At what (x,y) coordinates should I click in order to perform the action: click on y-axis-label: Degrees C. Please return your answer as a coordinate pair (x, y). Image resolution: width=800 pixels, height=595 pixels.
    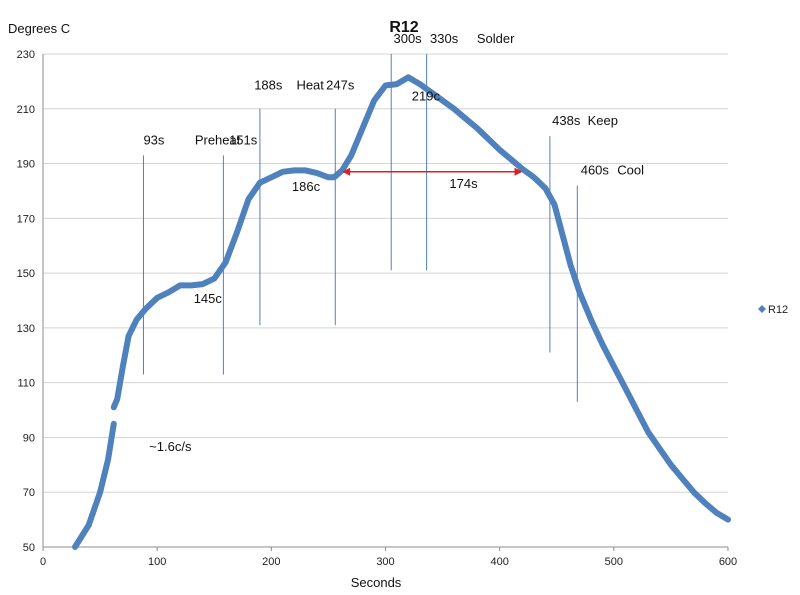
    Looking at the image, I should click on (39, 28).